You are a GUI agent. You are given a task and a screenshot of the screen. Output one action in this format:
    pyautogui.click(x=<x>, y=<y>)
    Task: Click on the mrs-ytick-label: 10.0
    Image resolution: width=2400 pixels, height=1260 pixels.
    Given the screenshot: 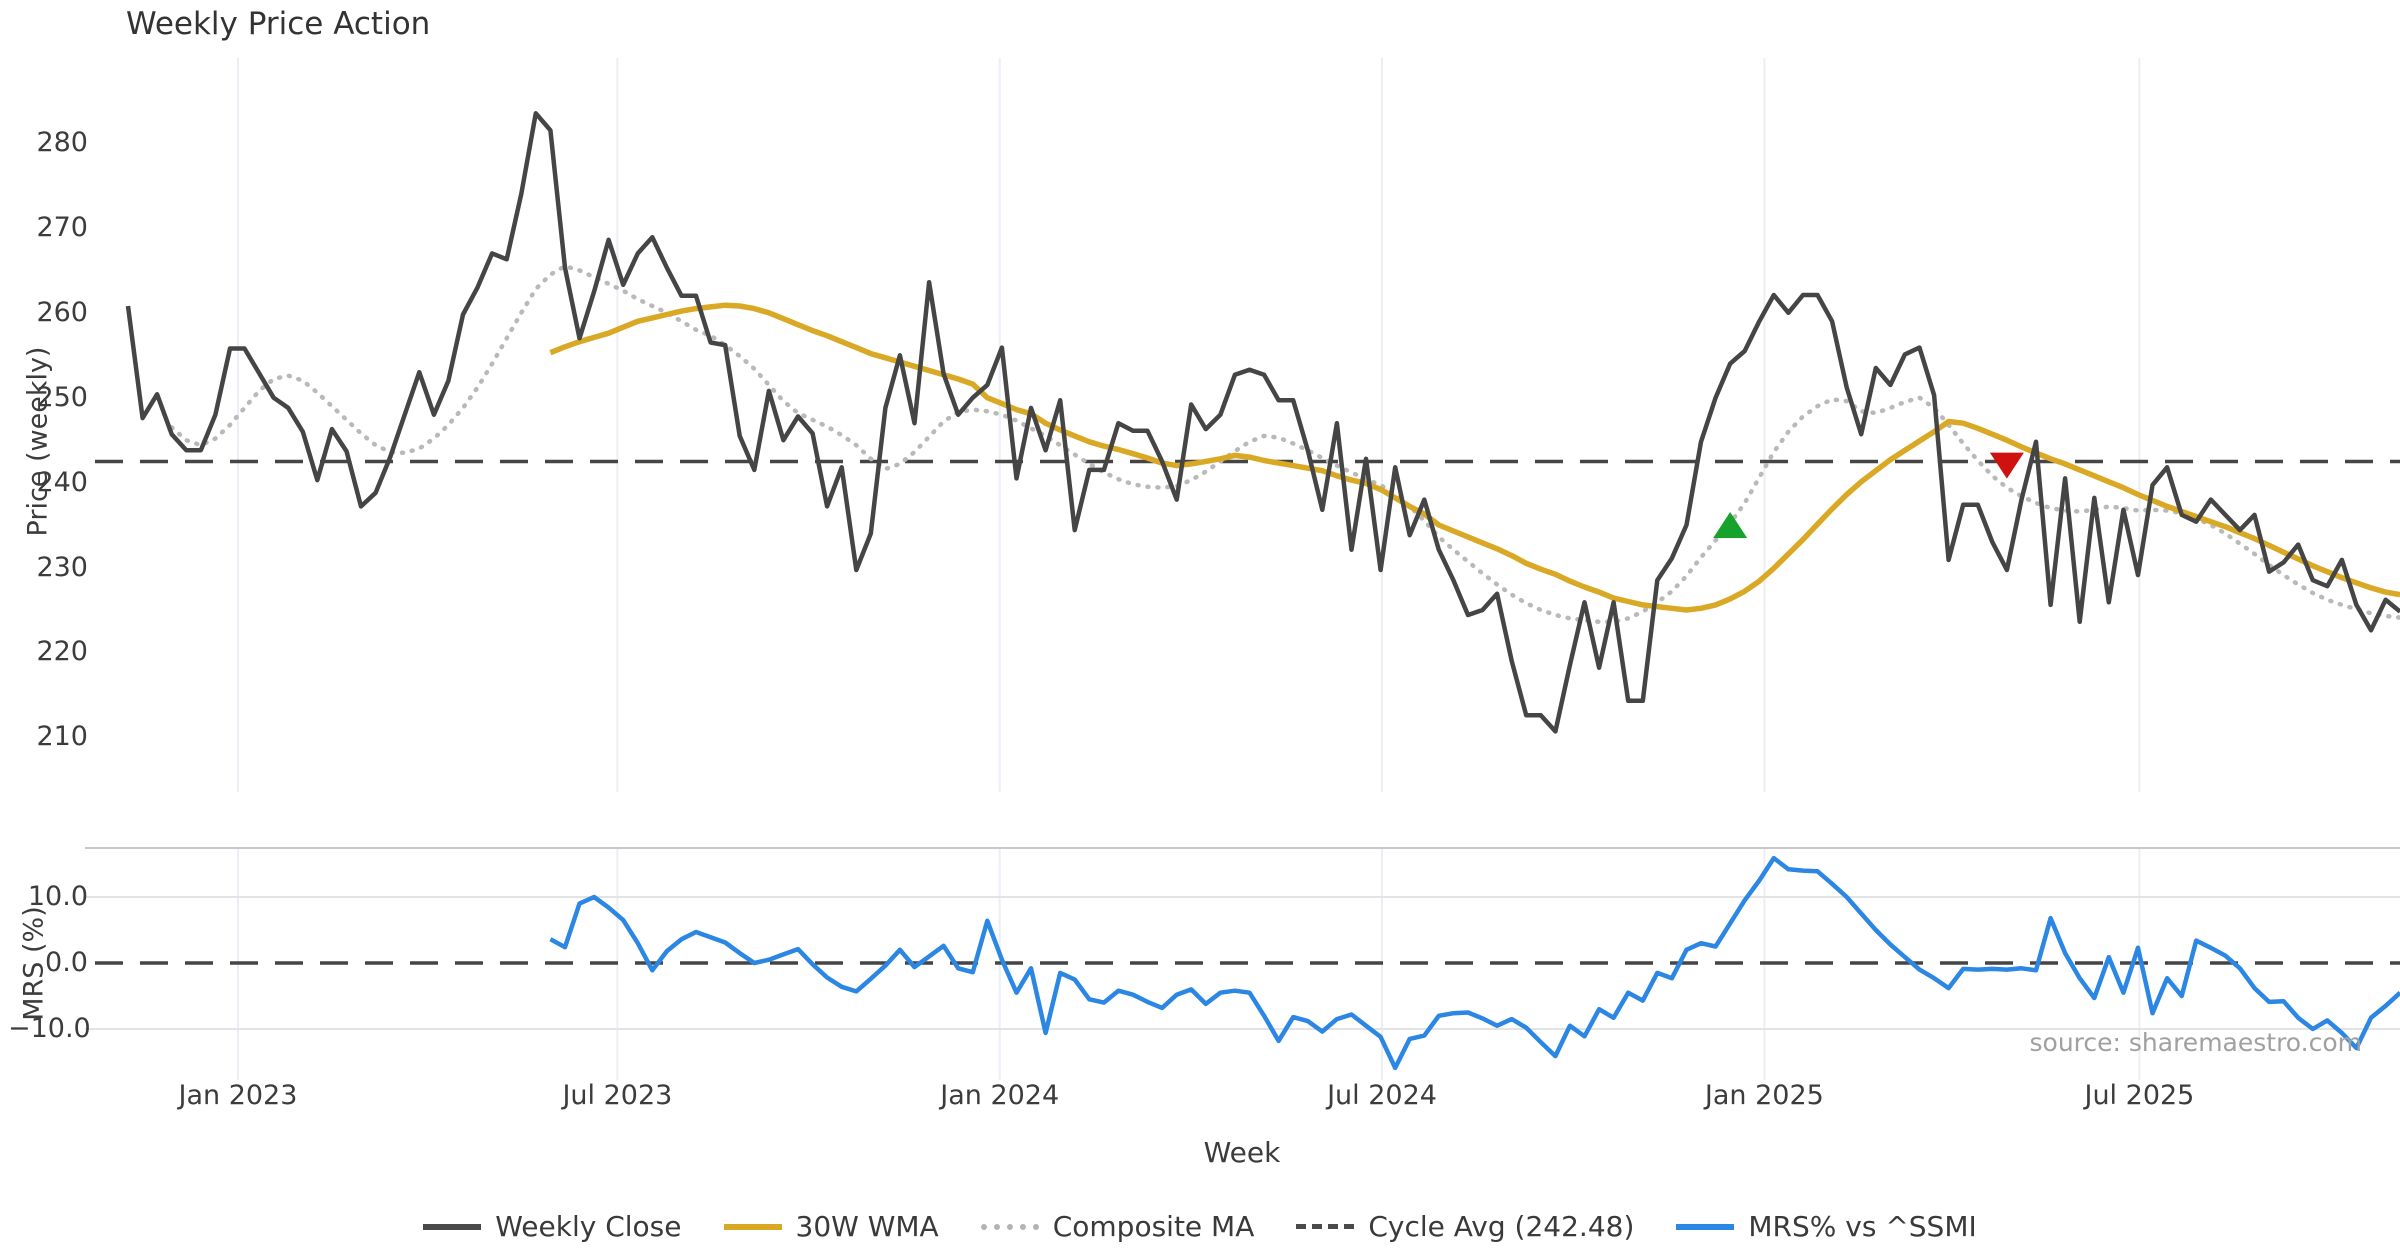 What is the action you would take?
    pyautogui.click(x=57, y=896)
    